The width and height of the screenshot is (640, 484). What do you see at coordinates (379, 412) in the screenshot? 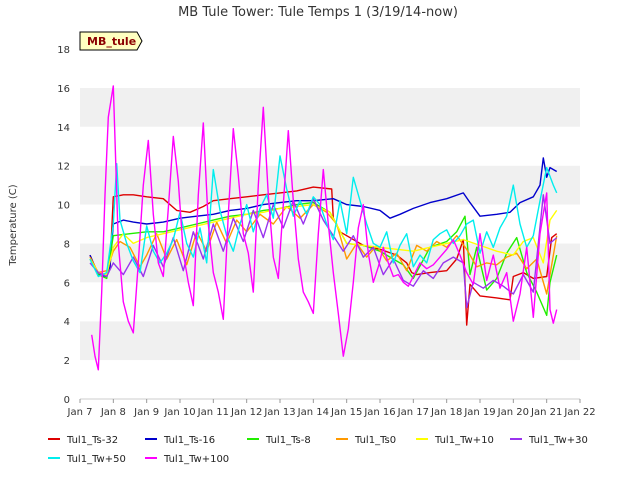
I see `x-tick-label: Jan 16` at bounding box center [379, 412].